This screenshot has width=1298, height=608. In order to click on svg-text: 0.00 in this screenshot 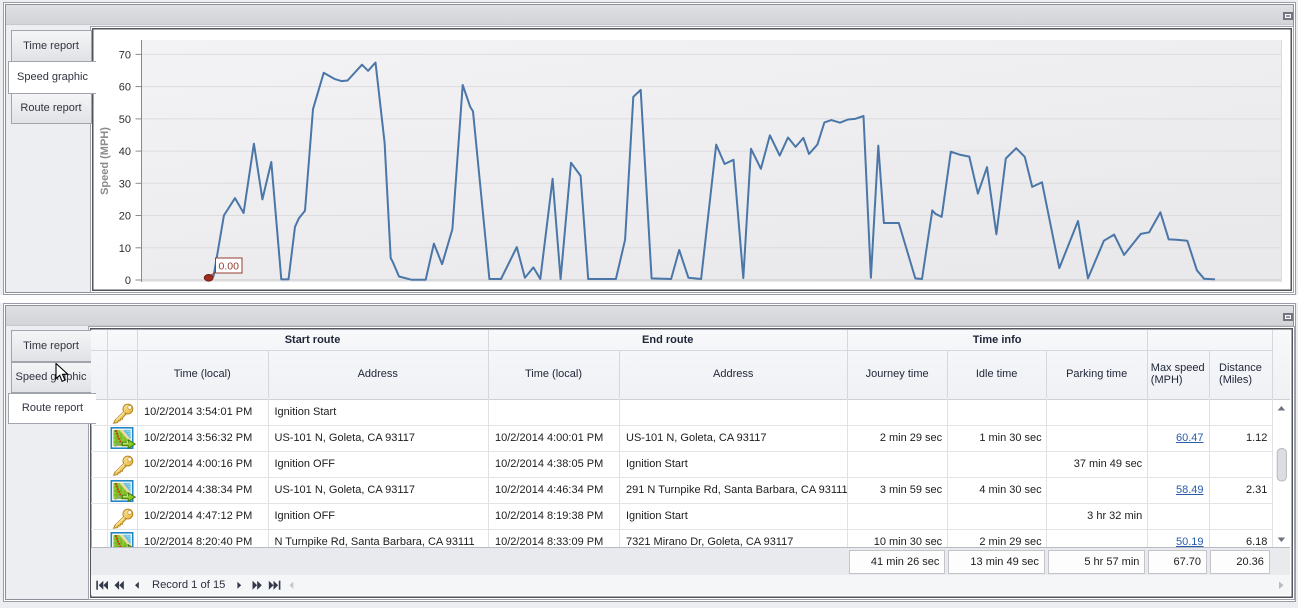, I will do `click(228, 267)`.